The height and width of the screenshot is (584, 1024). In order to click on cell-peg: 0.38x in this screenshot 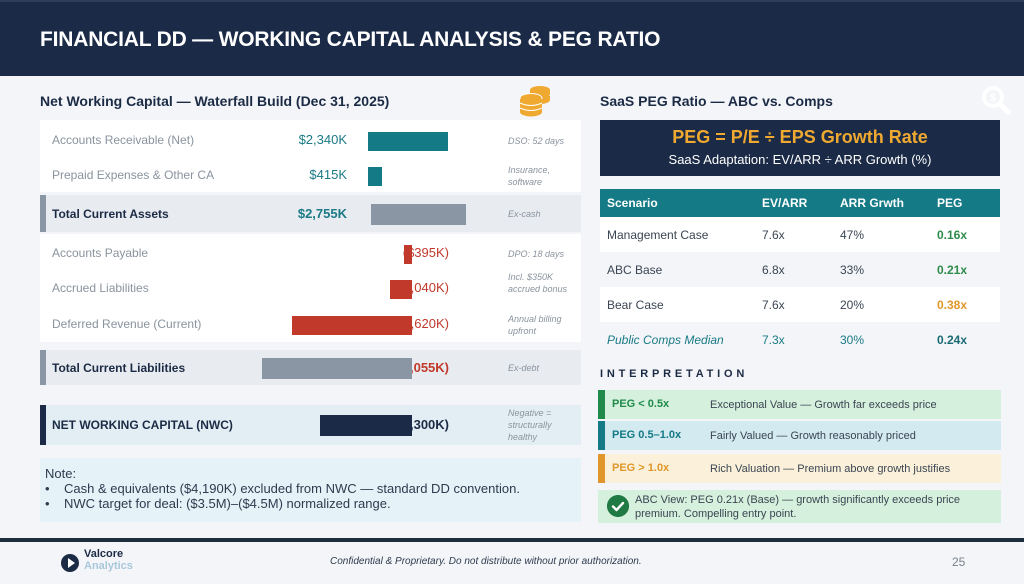, I will do `click(965, 304)`.